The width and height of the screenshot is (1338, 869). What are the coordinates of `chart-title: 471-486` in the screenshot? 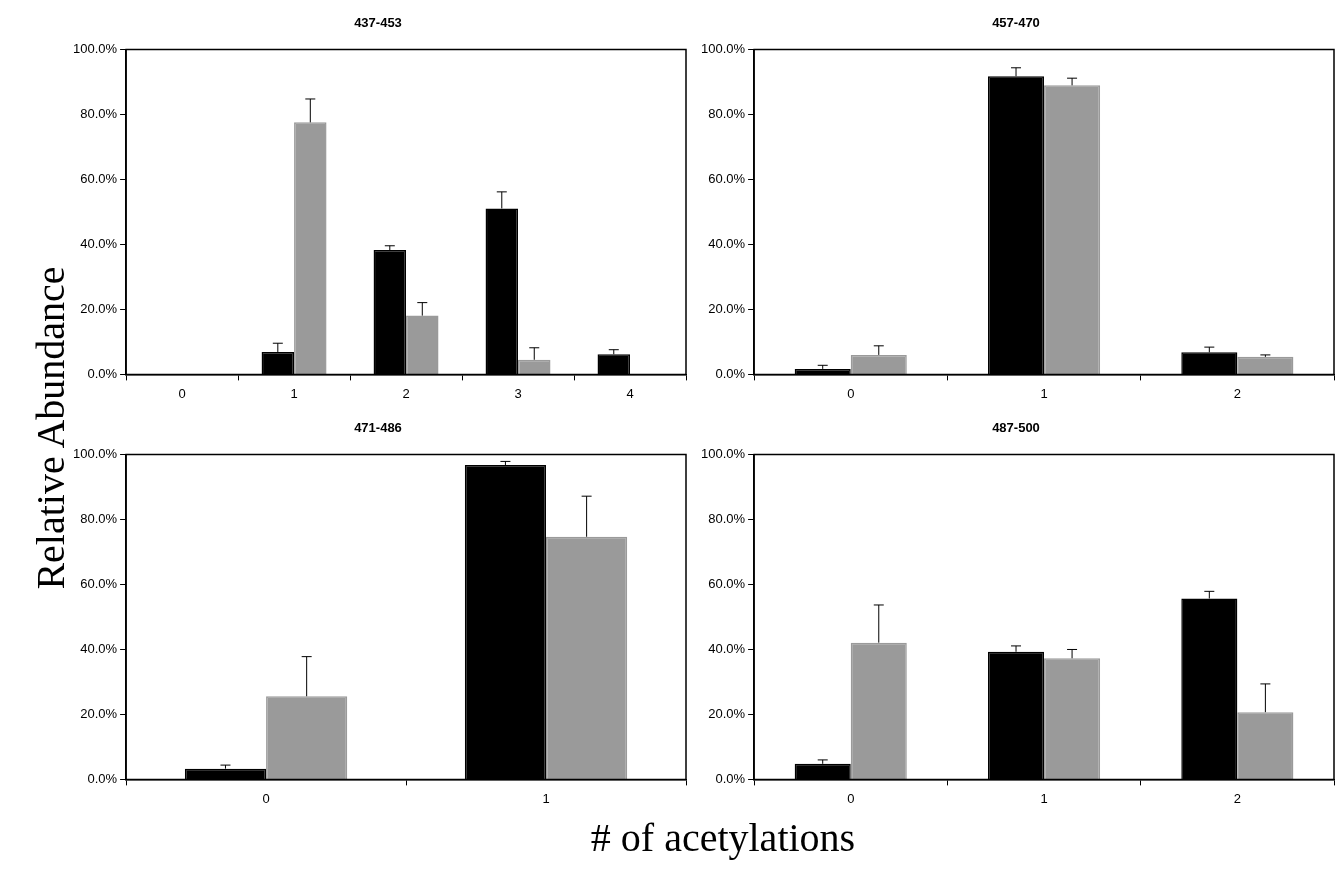 It's located at (378, 428).